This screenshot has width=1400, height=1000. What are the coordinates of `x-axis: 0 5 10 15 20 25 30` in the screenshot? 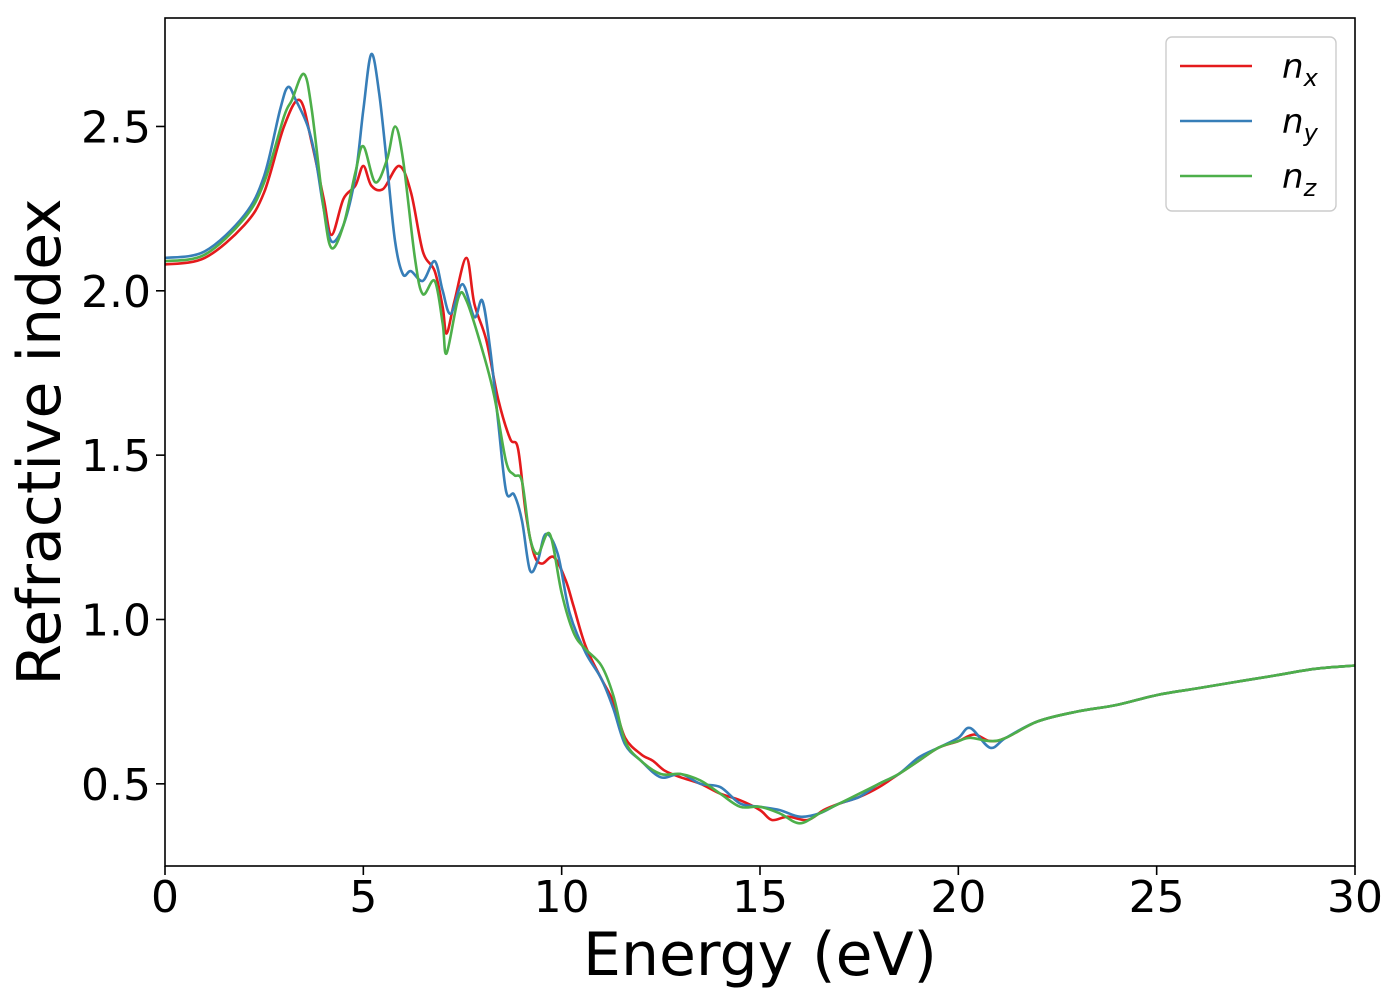 It's located at (767, 894).